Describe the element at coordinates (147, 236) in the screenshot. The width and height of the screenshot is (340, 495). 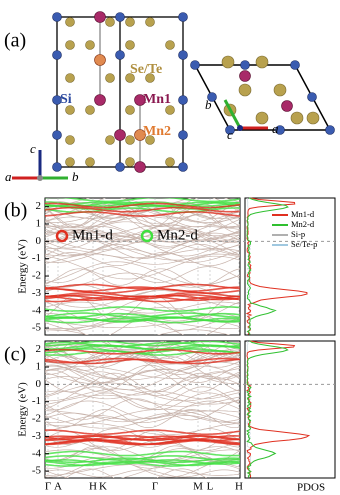
I see `legend-marker` at that location.